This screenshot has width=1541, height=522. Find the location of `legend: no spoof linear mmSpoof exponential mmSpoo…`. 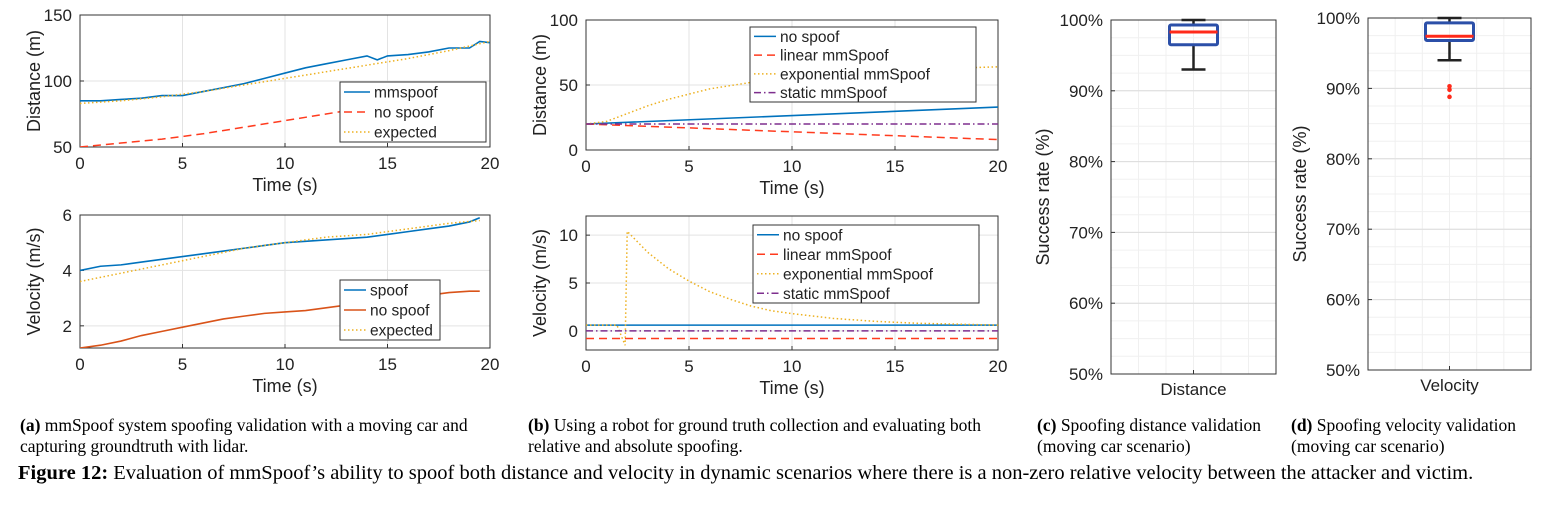

legend: no spoof linear mmSpoof exponential mmSpoo… is located at coordinates (866, 264).